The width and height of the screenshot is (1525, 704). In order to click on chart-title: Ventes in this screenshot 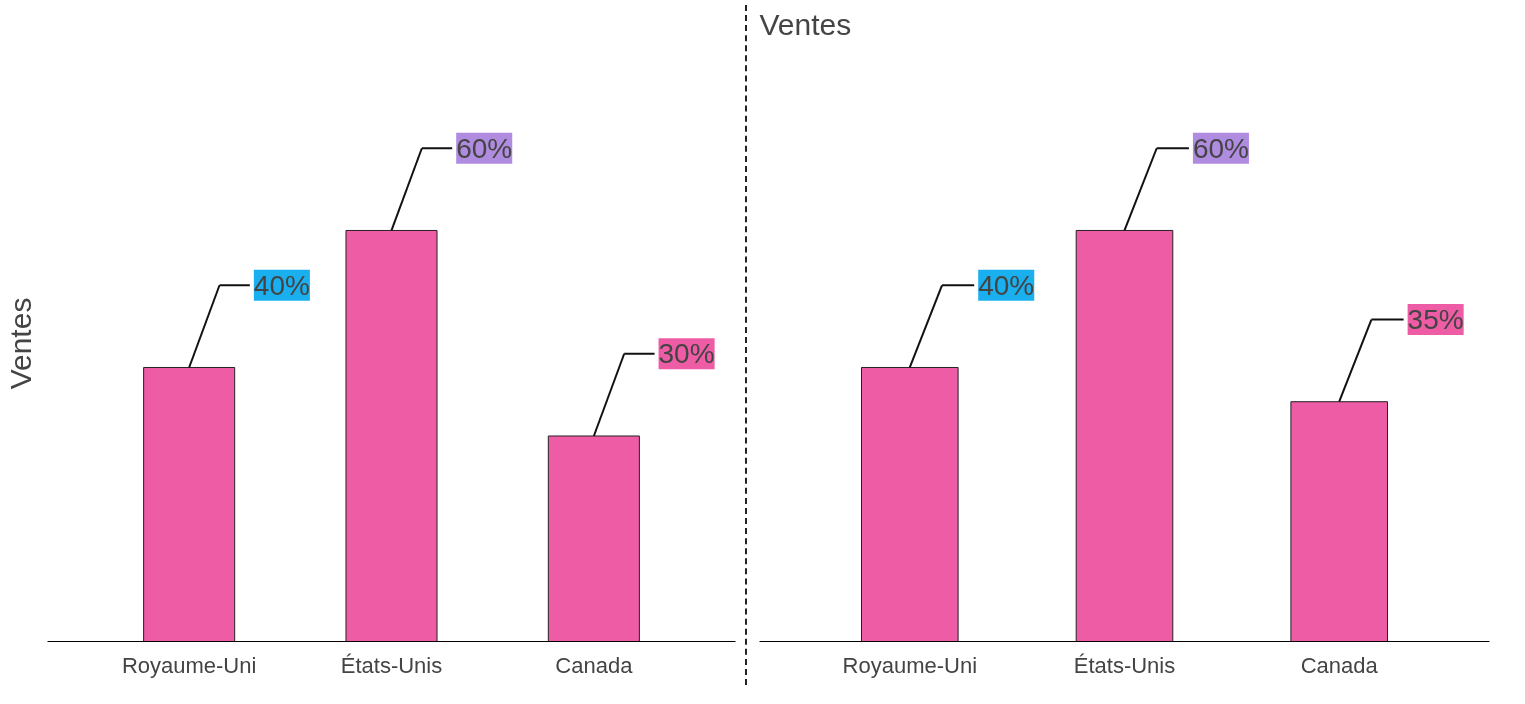, I will do `click(805, 24)`.